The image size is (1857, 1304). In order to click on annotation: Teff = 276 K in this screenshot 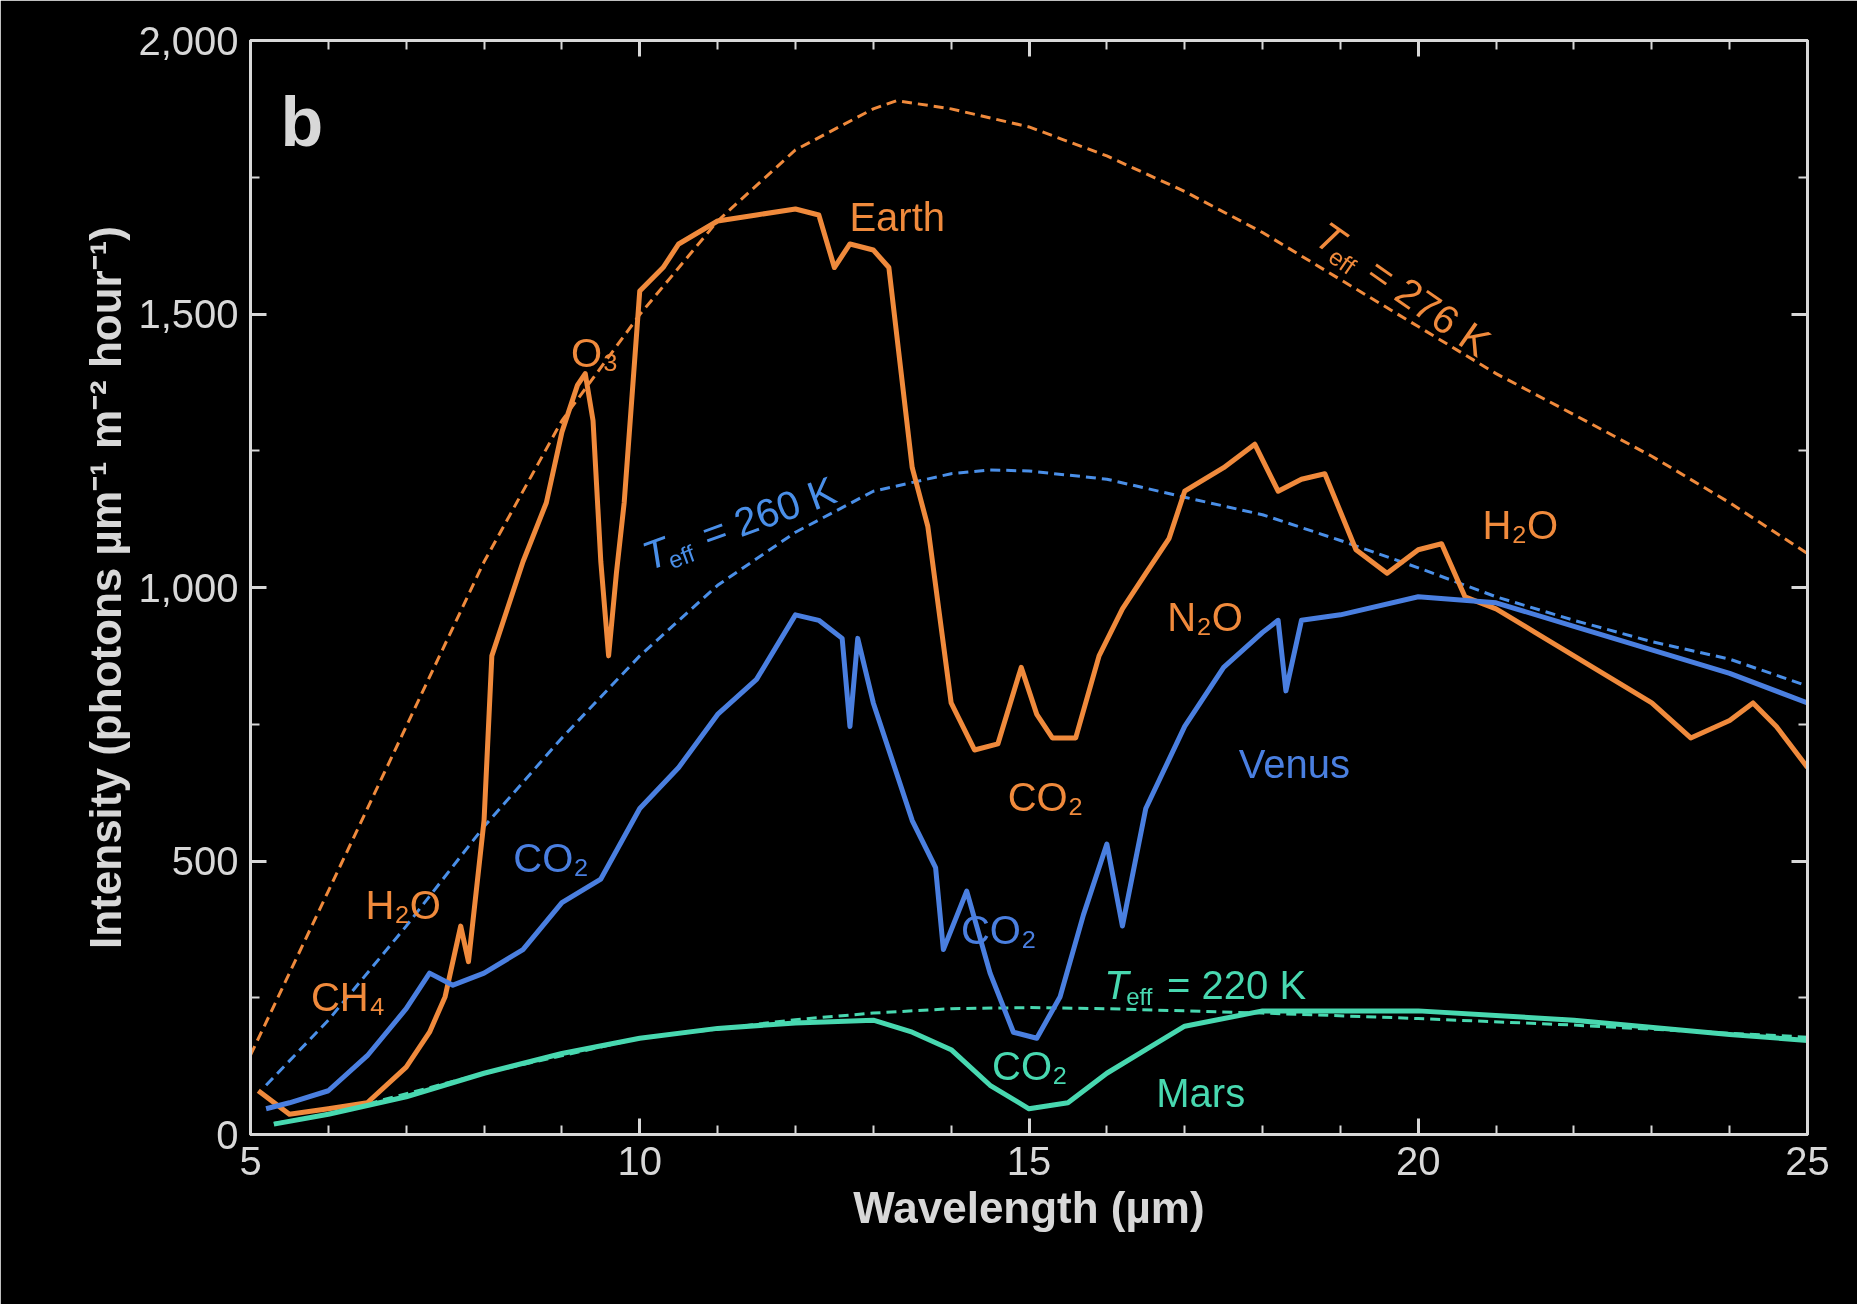, I will do `click(1403, 289)`.